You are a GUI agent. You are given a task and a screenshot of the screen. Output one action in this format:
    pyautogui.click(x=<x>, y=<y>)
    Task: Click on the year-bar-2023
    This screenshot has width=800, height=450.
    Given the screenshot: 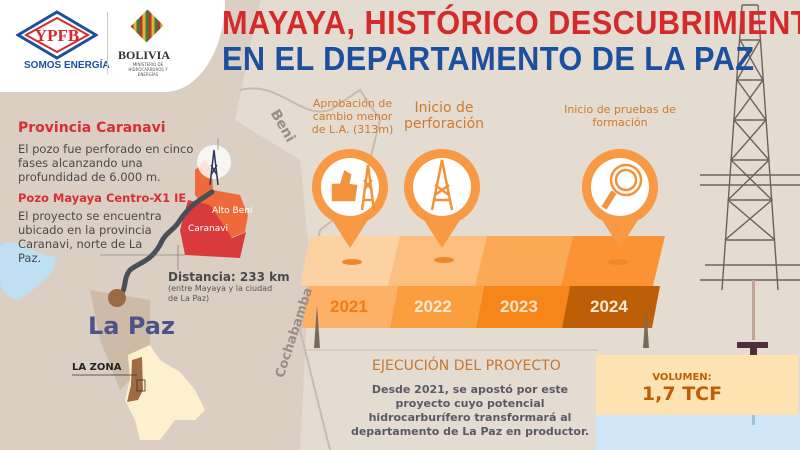 What is the action you would take?
    pyautogui.click(x=523, y=307)
    